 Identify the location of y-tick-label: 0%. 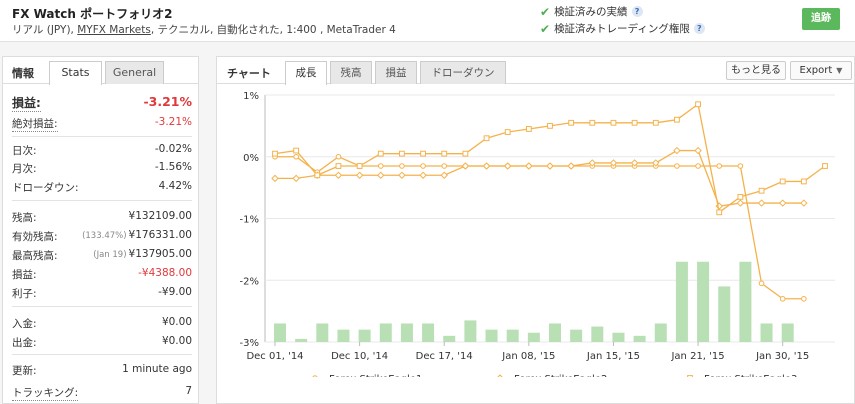
(251, 158).